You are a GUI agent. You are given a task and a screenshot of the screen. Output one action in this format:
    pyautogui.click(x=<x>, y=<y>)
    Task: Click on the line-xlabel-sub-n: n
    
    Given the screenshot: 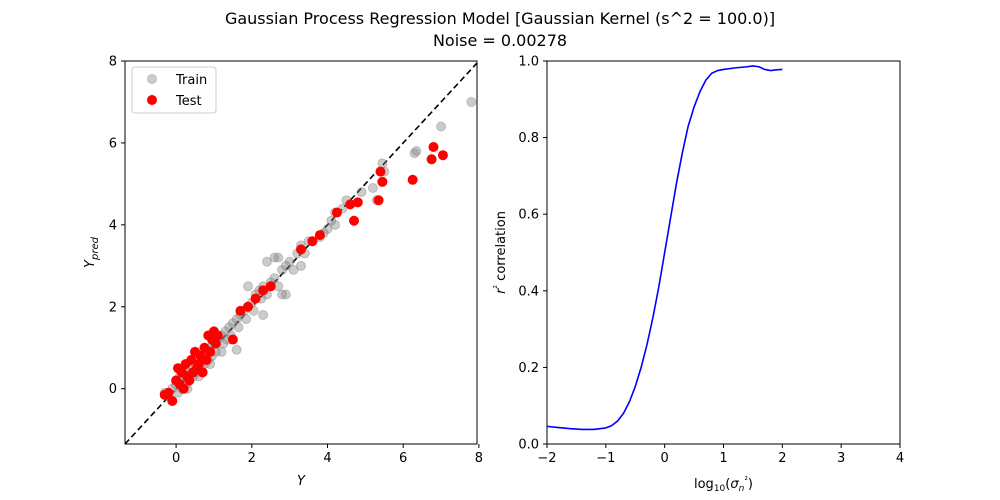 What is the action you would take?
    pyautogui.click(x=742, y=489)
    